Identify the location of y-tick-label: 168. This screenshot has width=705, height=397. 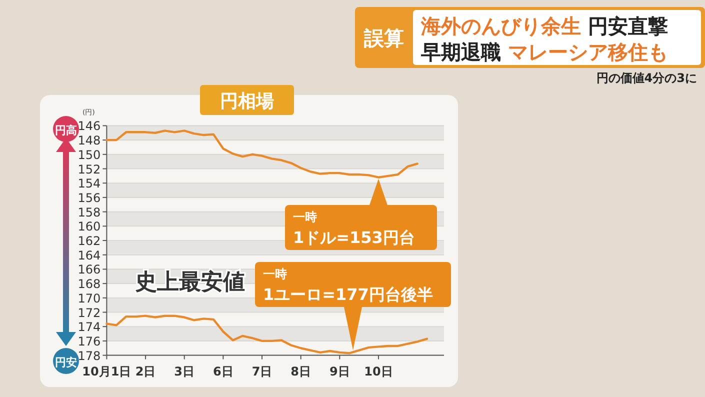
(89, 284).